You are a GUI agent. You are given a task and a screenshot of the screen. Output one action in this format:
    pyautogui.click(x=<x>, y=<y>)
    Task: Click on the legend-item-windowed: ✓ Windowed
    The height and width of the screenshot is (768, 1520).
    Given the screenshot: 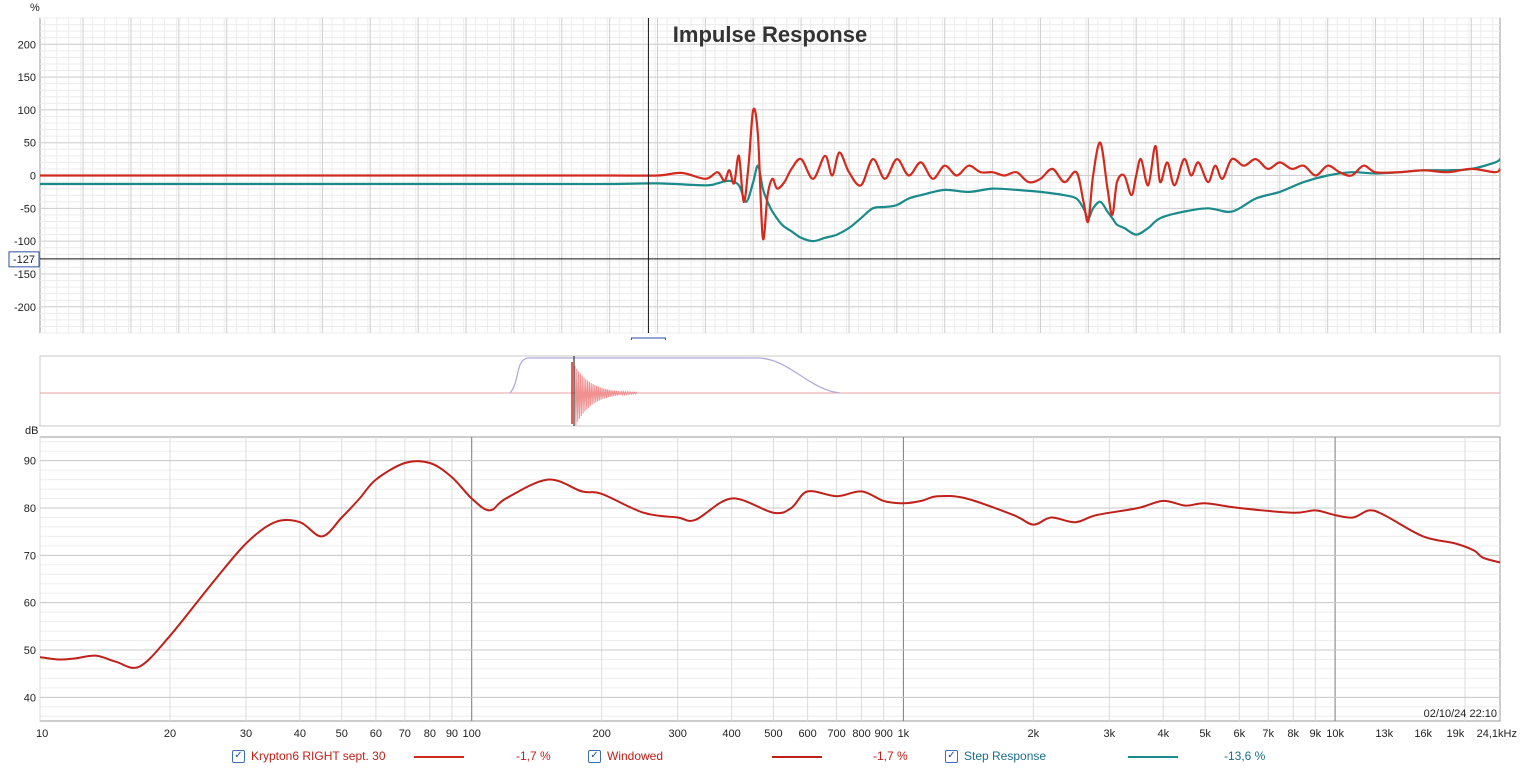 What is the action you would take?
    pyautogui.click(x=625, y=756)
    